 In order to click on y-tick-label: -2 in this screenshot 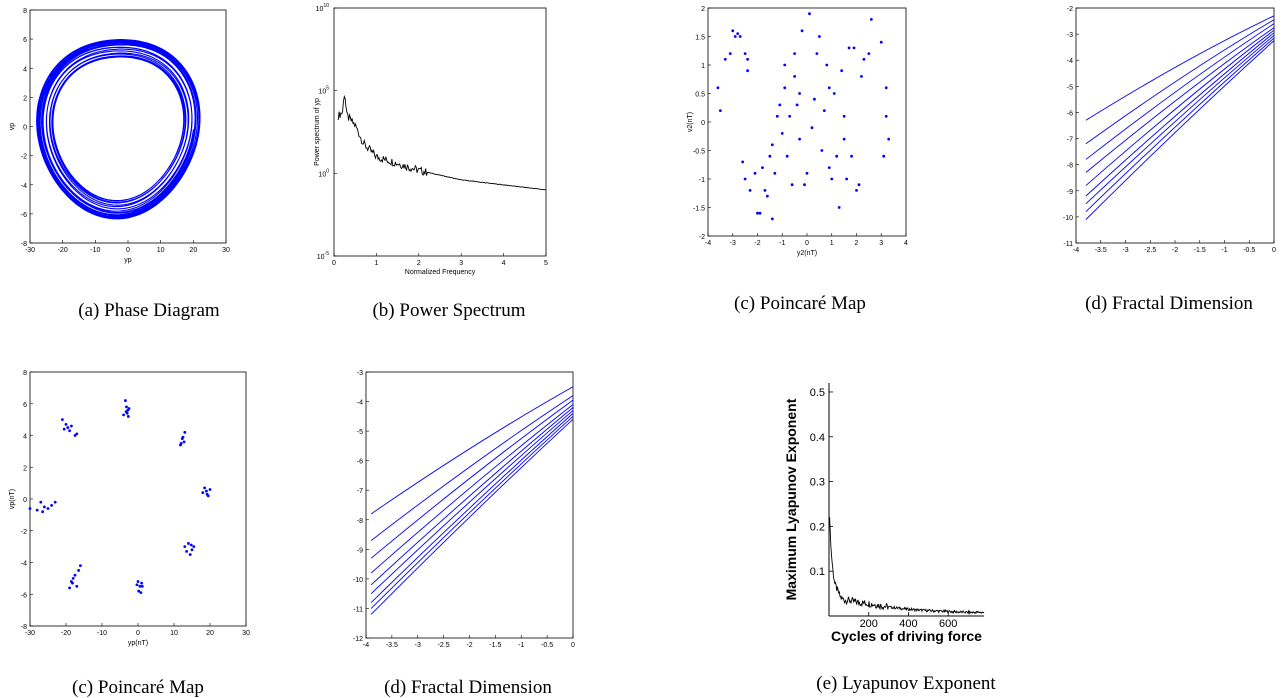, I will do `click(1070, 9)`.